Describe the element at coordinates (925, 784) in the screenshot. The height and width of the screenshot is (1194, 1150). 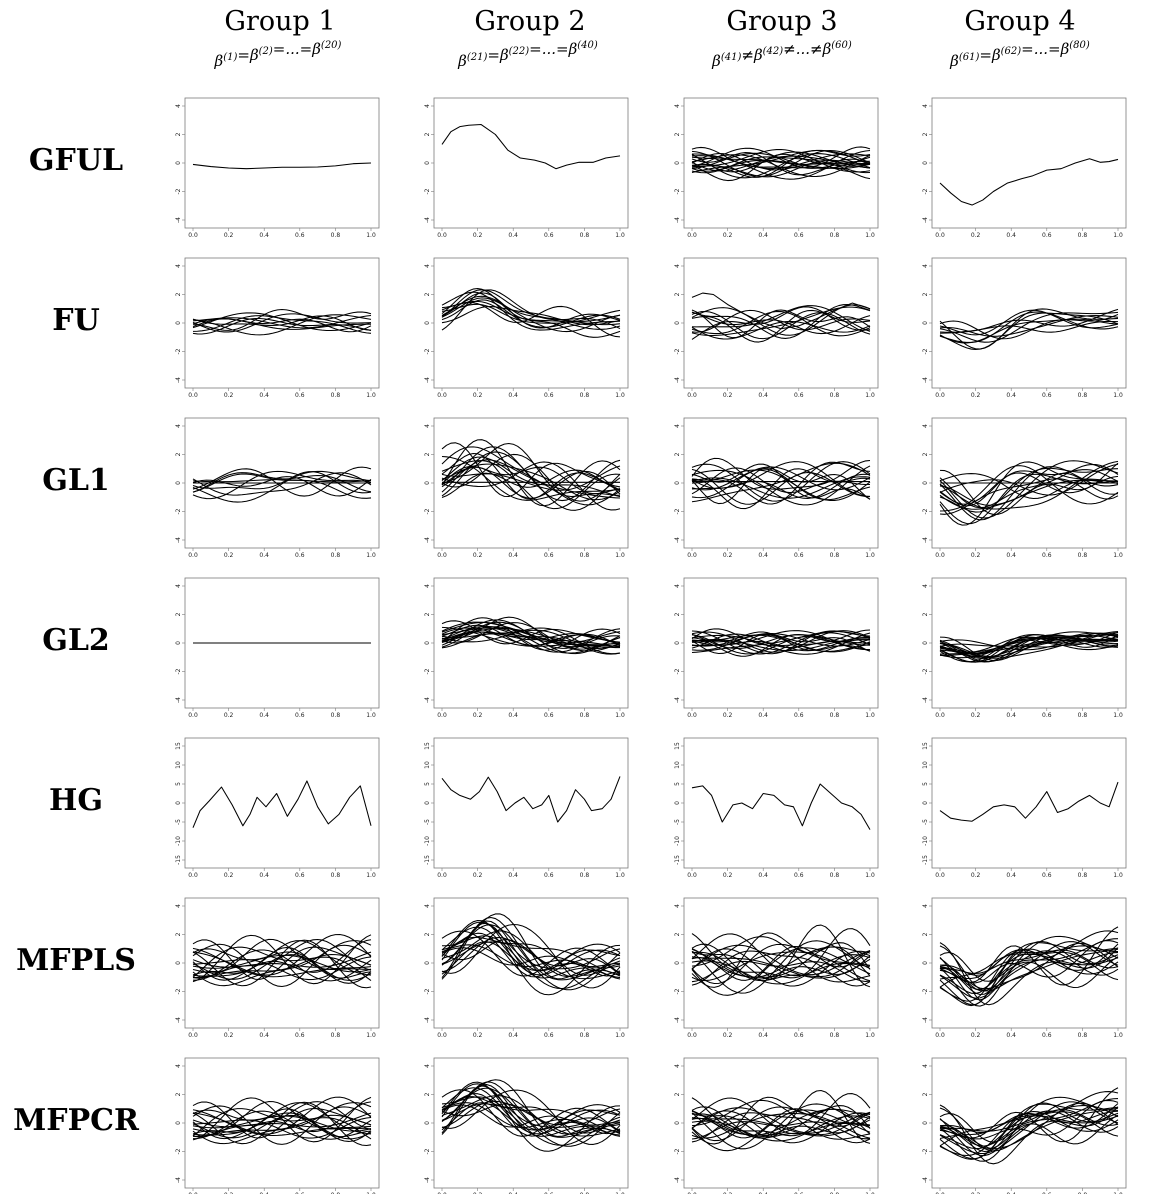
I see `y-tick-label: 5` at that location.